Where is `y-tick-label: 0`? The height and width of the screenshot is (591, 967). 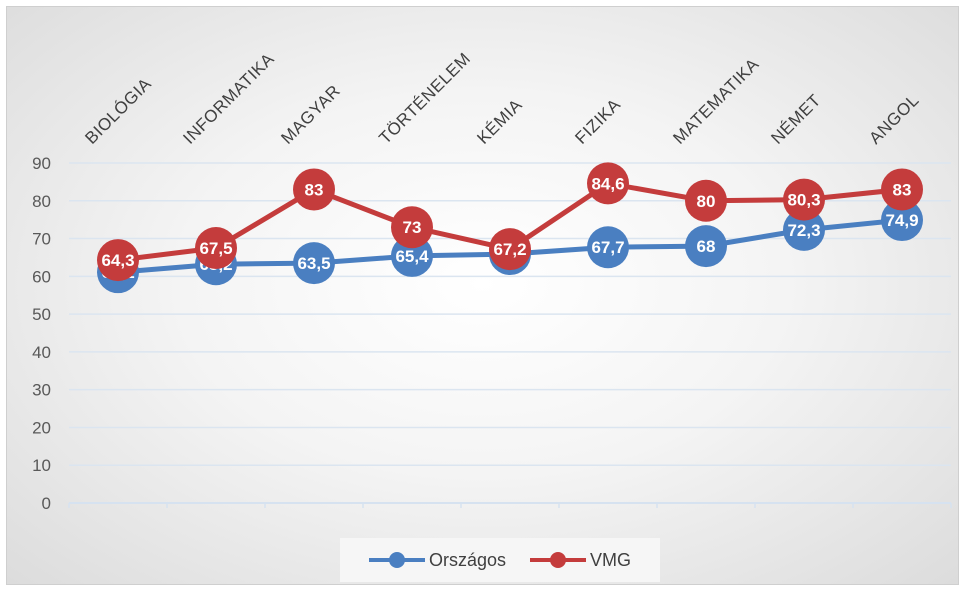 y-tick-label: 0 is located at coordinates (46, 503).